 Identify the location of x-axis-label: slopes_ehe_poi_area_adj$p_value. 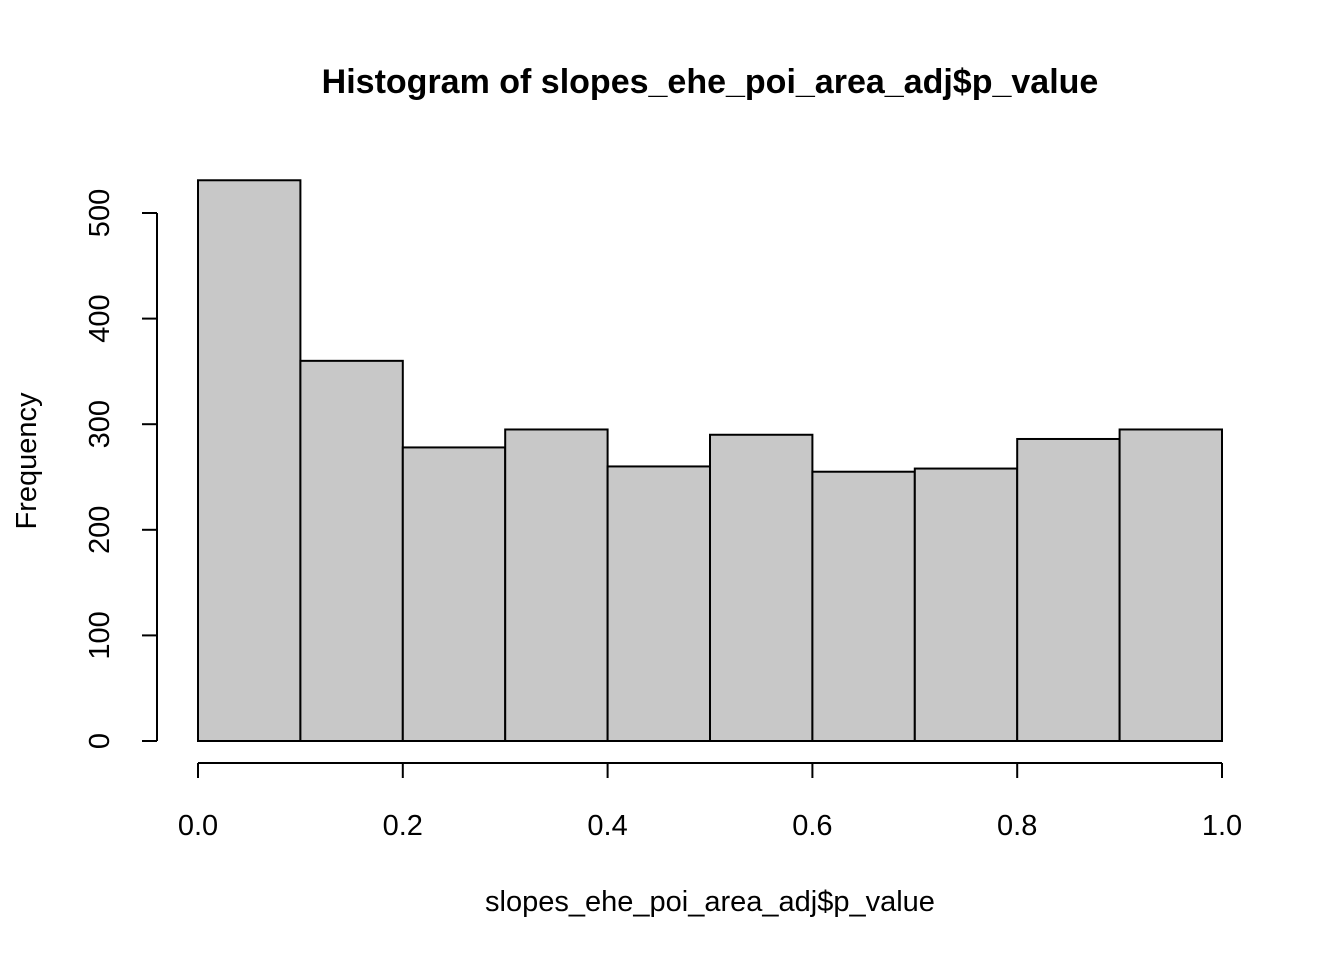
(710, 902).